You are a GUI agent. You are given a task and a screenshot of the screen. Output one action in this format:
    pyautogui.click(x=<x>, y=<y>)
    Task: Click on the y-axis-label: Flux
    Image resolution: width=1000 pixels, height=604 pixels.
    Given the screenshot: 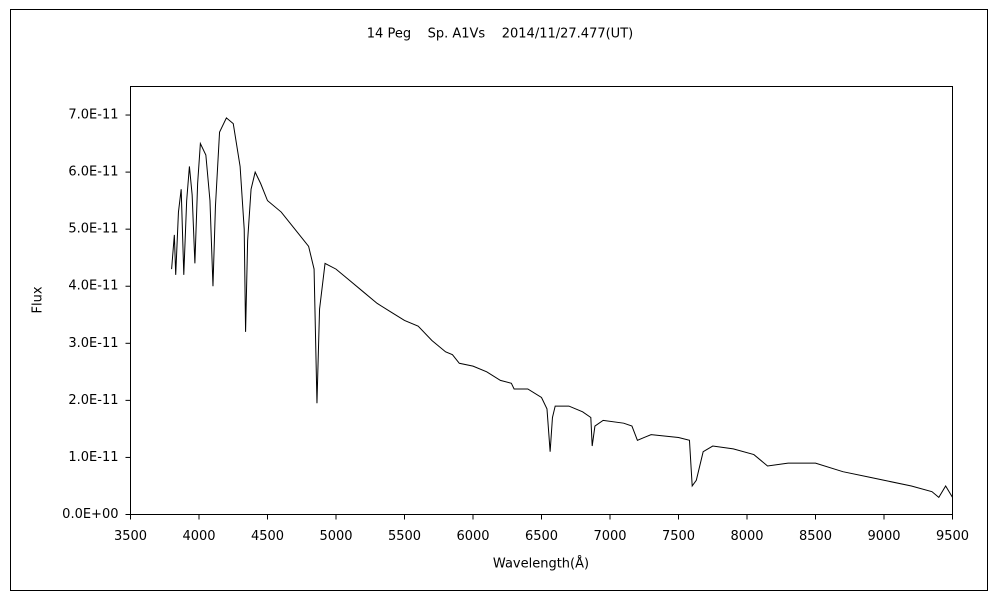 What is the action you would take?
    pyautogui.click(x=38, y=299)
    